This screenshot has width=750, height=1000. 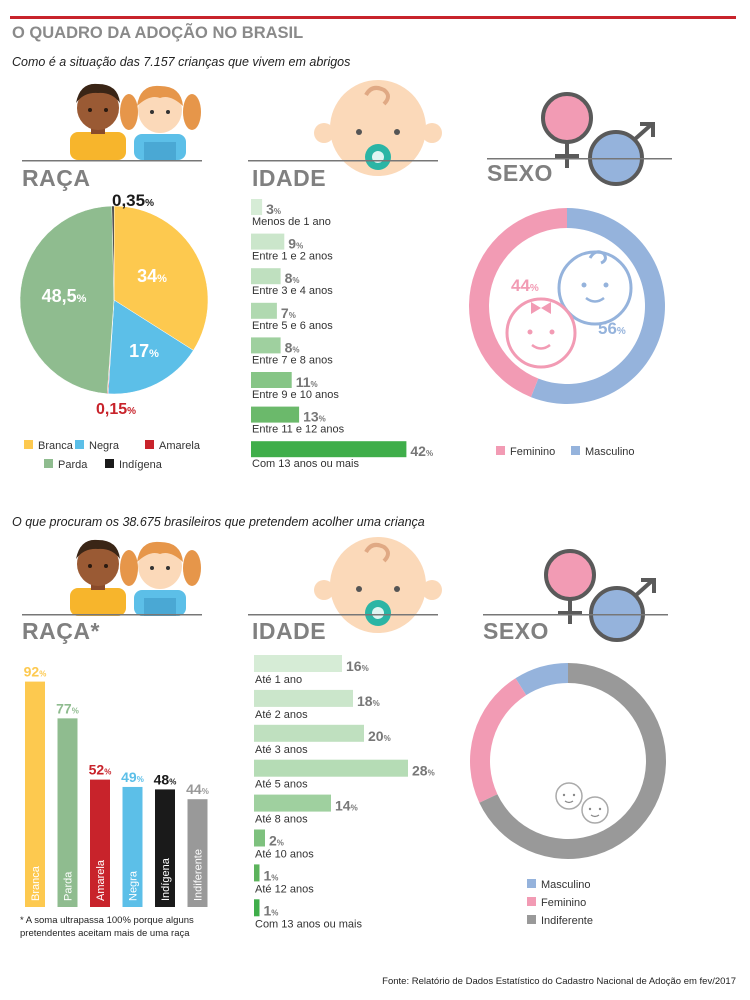 What do you see at coordinates (379, 736) in the screenshot?
I see `bar-value-3: 20%` at bounding box center [379, 736].